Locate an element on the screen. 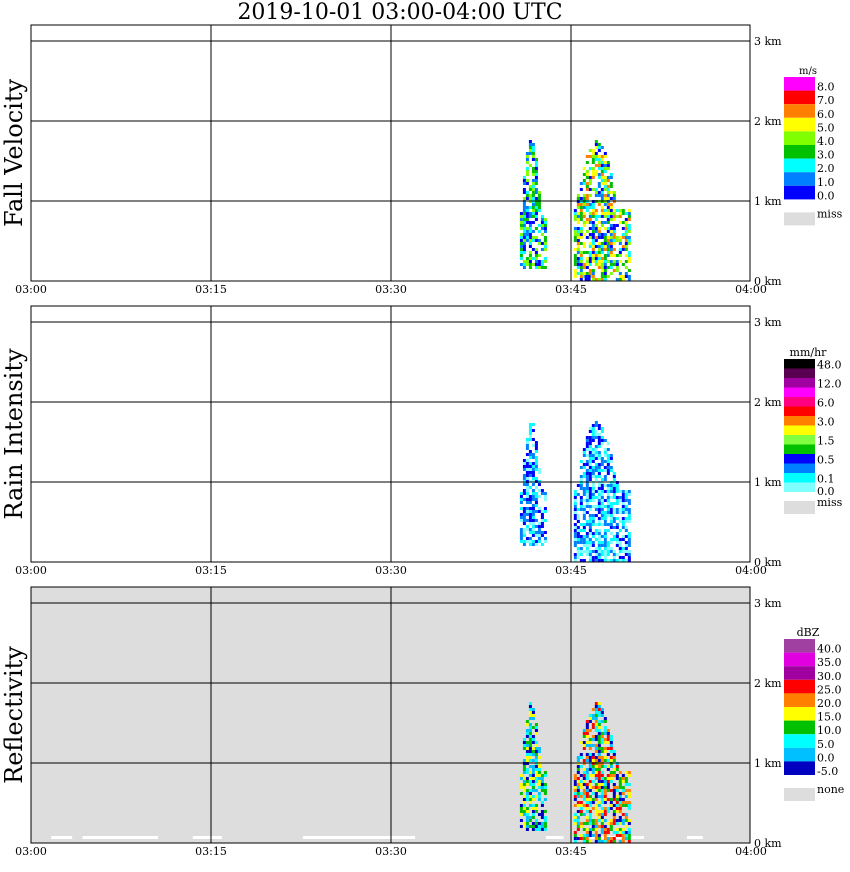  x-tick-label: 03:45 is located at coordinates (571, 289).